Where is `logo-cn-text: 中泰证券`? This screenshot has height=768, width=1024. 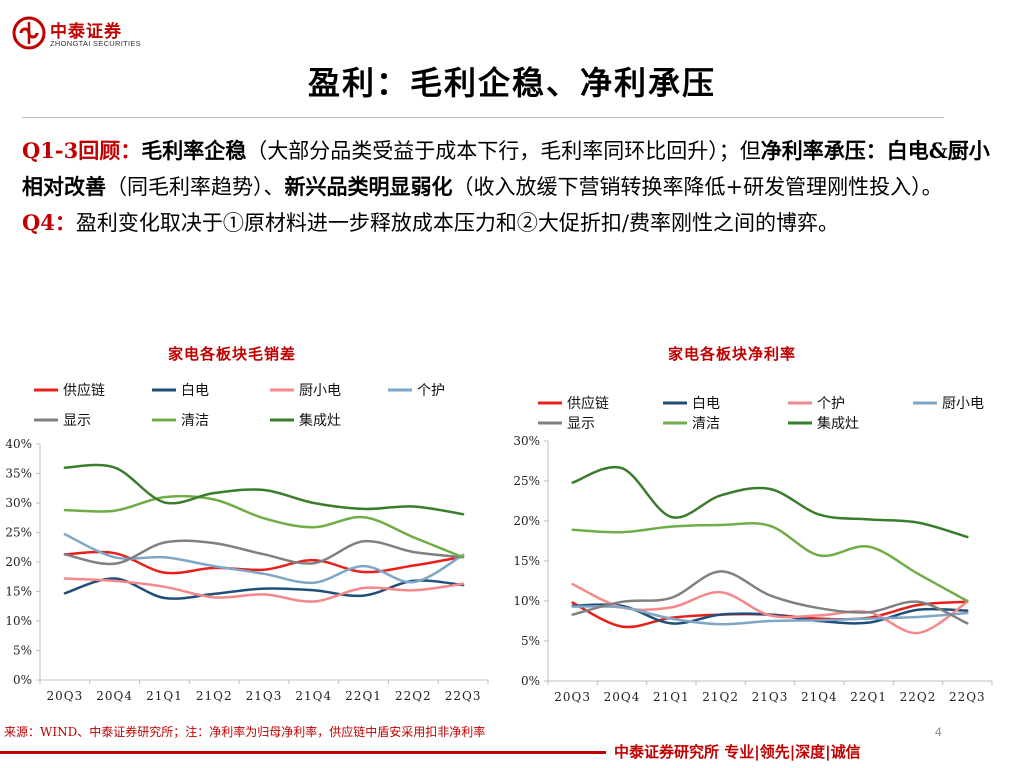
logo-cn-text: 中泰证券 is located at coordinates (86, 32).